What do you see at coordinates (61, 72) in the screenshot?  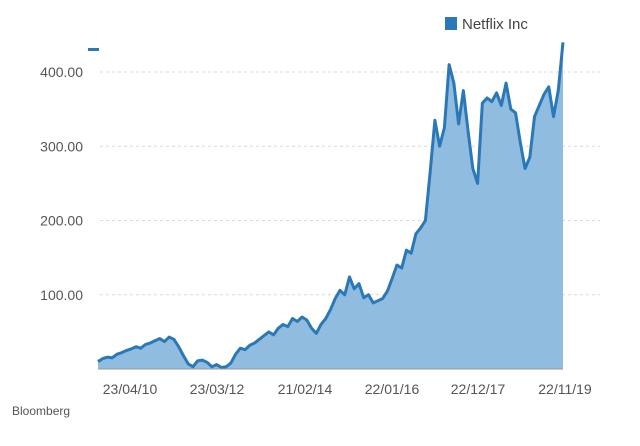 I see `y-tick-label: 400.00` at bounding box center [61, 72].